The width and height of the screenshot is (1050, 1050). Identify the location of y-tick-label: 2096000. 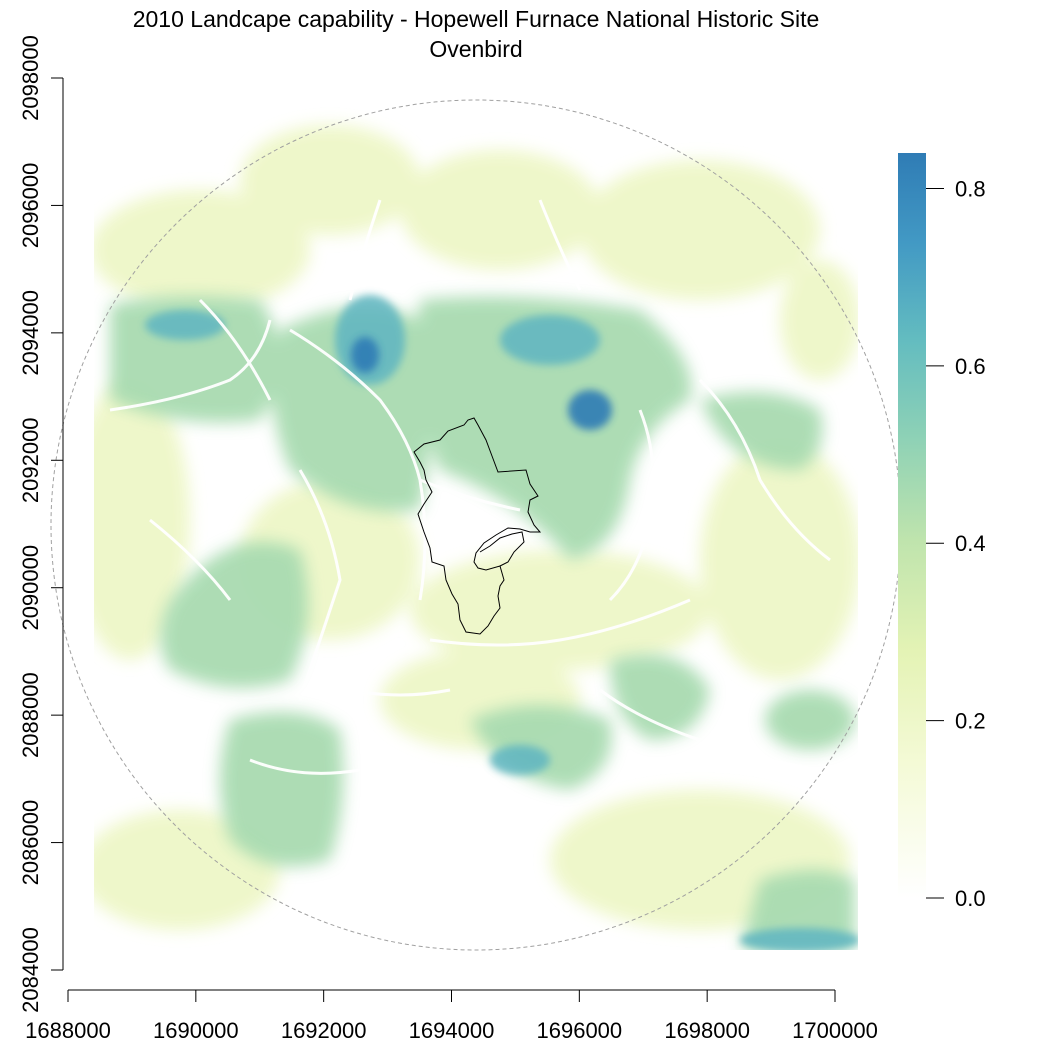
(30, 206).